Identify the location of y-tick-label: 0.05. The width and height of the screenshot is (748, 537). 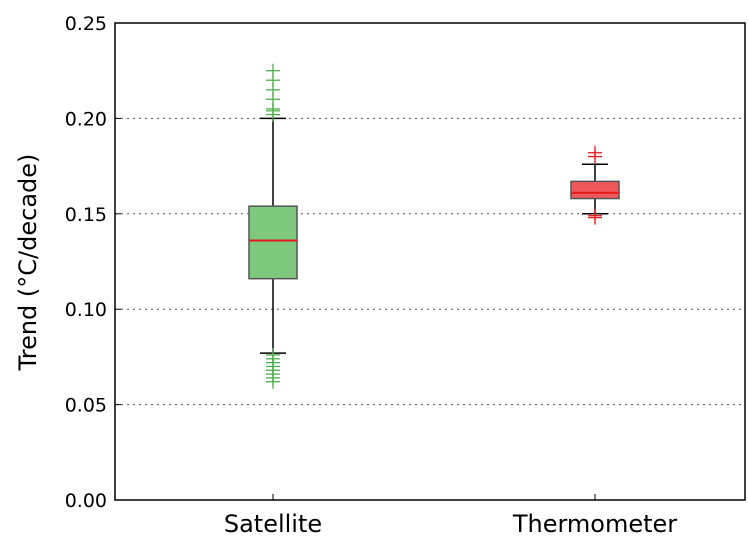
(86, 406).